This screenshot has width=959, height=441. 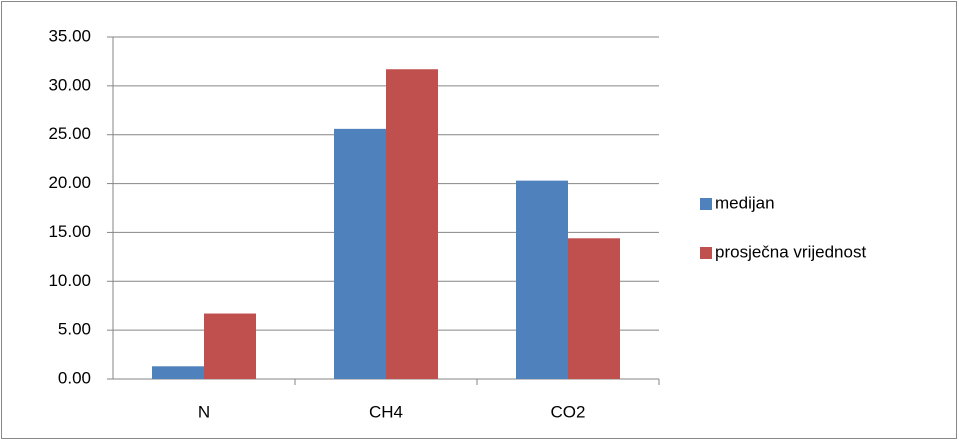 What do you see at coordinates (204, 411) in the screenshot?
I see `x-tick-label: N` at bounding box center [204, 411].